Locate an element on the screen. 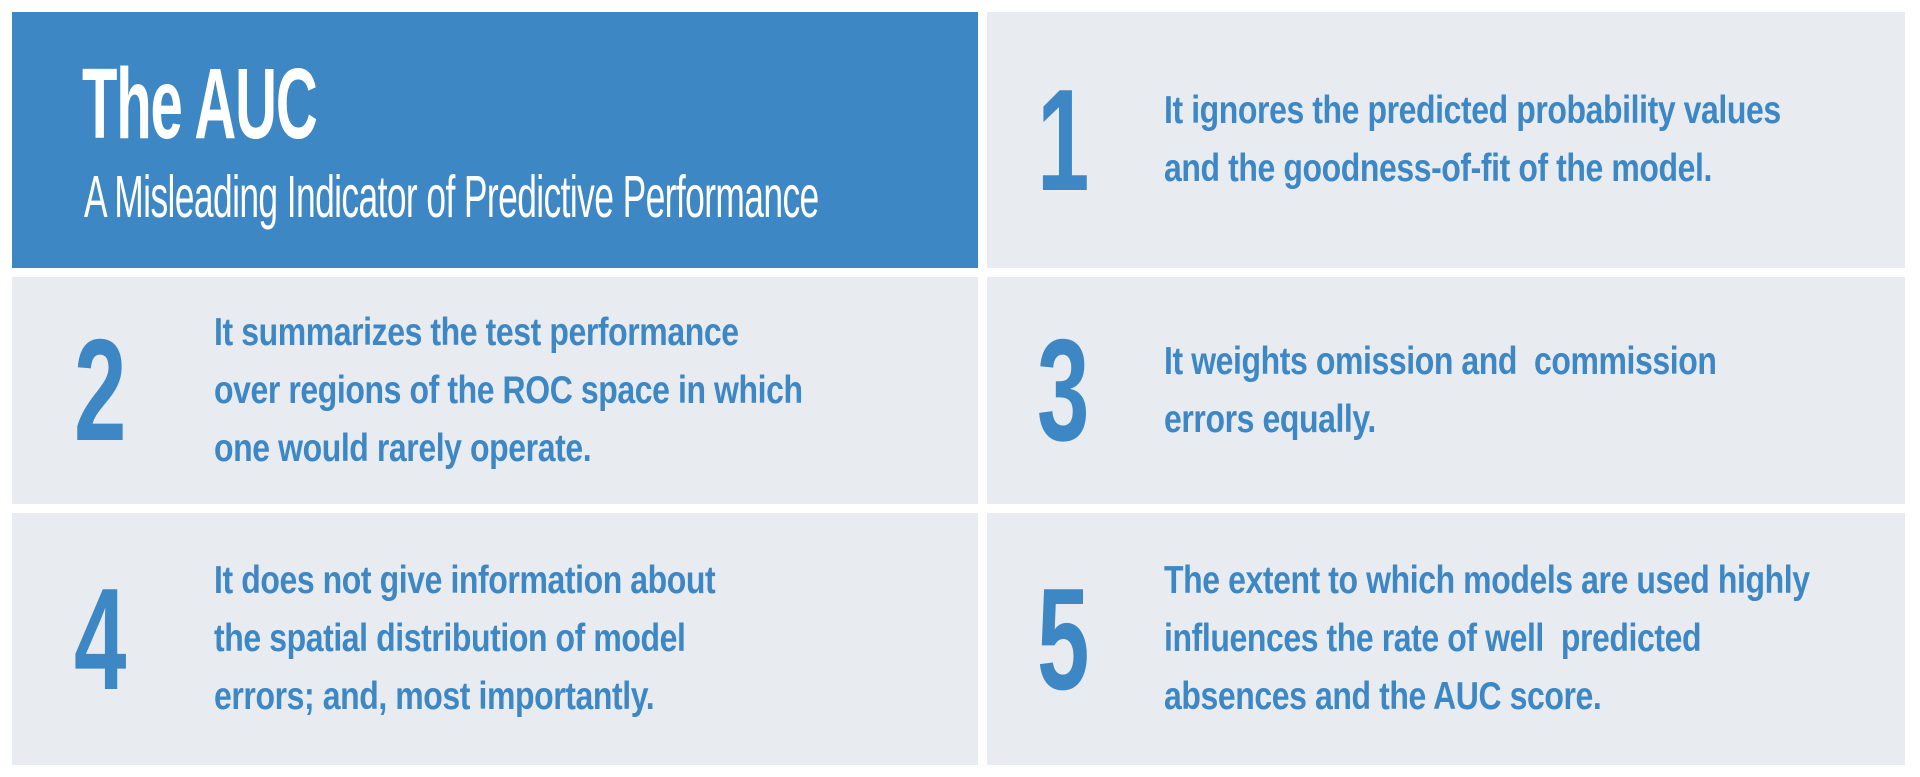  point-text-line: It does not give information about is located at coordinates (465, 580).